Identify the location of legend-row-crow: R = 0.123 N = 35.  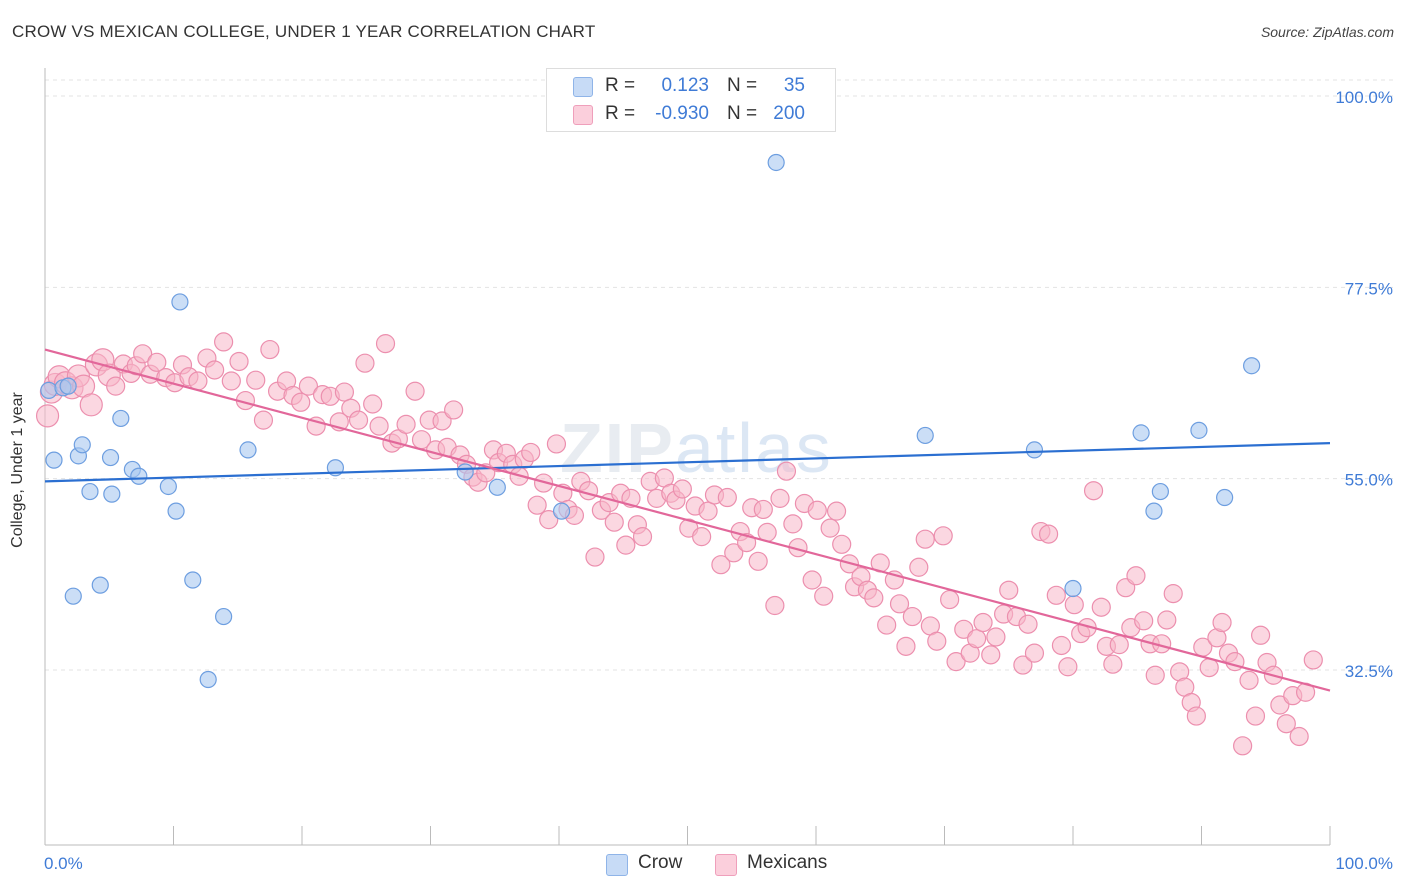
(691, 87).